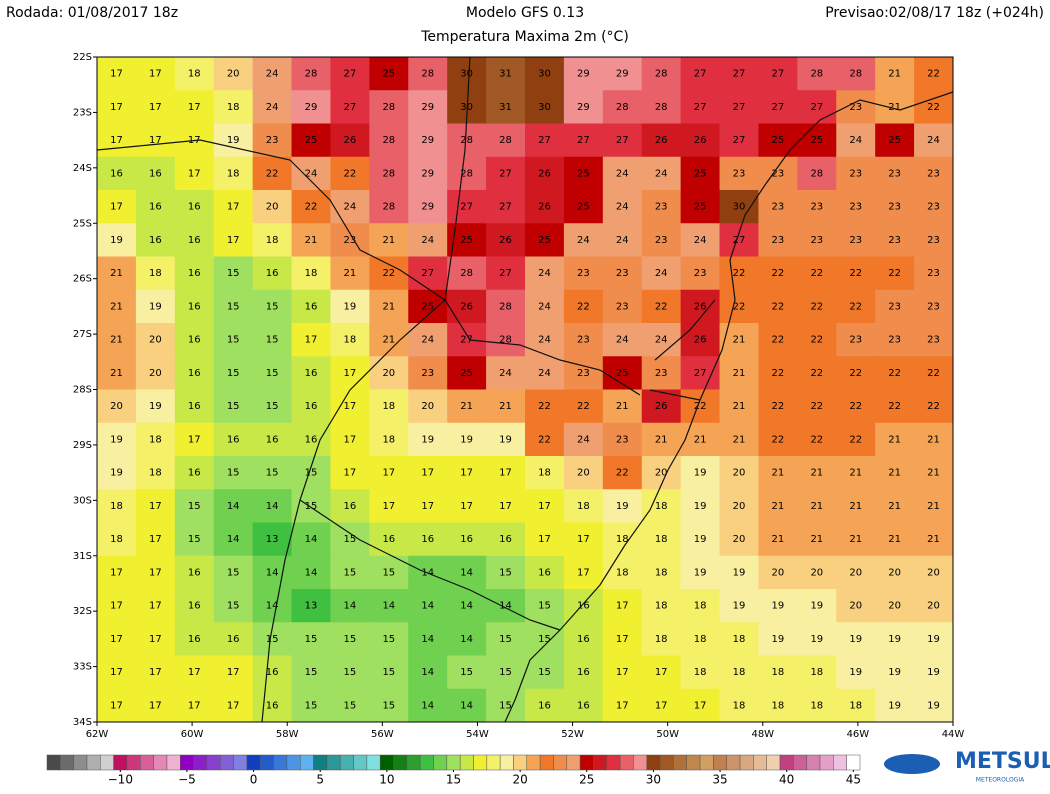  I want to click on temp-value: 22, so click(388, 273).